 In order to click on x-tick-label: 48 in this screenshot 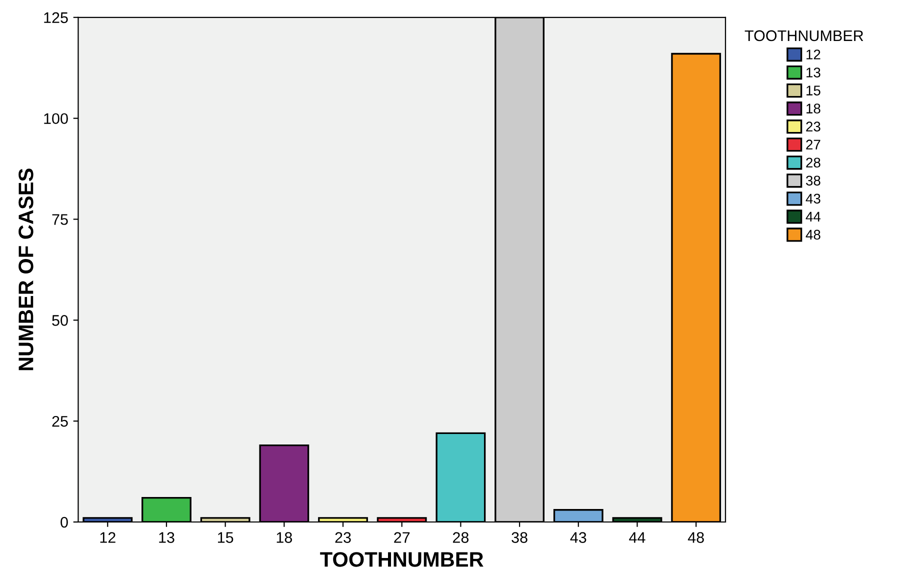, I will do `click(696, 537)`.